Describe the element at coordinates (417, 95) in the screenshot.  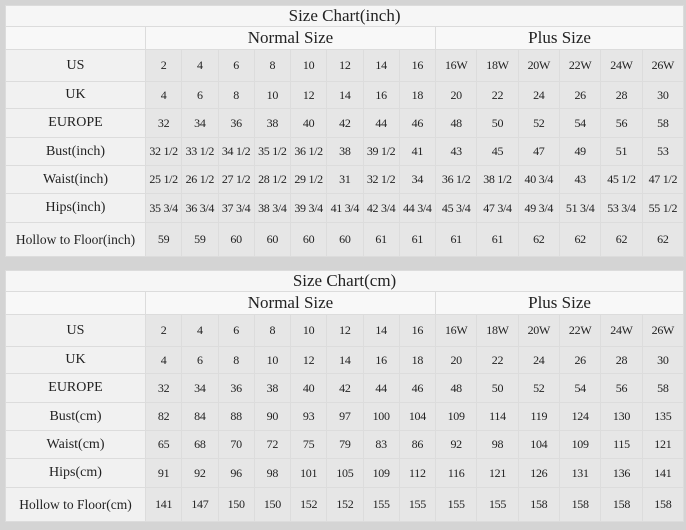
I see `size-cell: 18` at that location.